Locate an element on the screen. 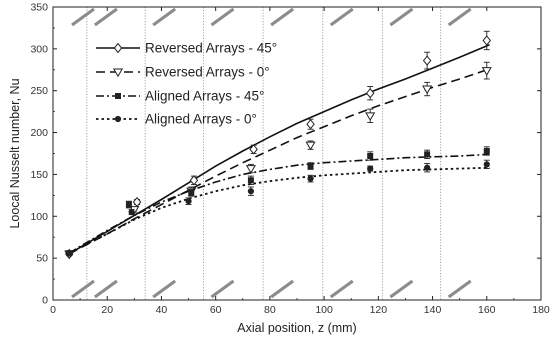 The image size is (551, 351). legend-label: Reversed Arrays - 0° is located at coordinates (207, 72).